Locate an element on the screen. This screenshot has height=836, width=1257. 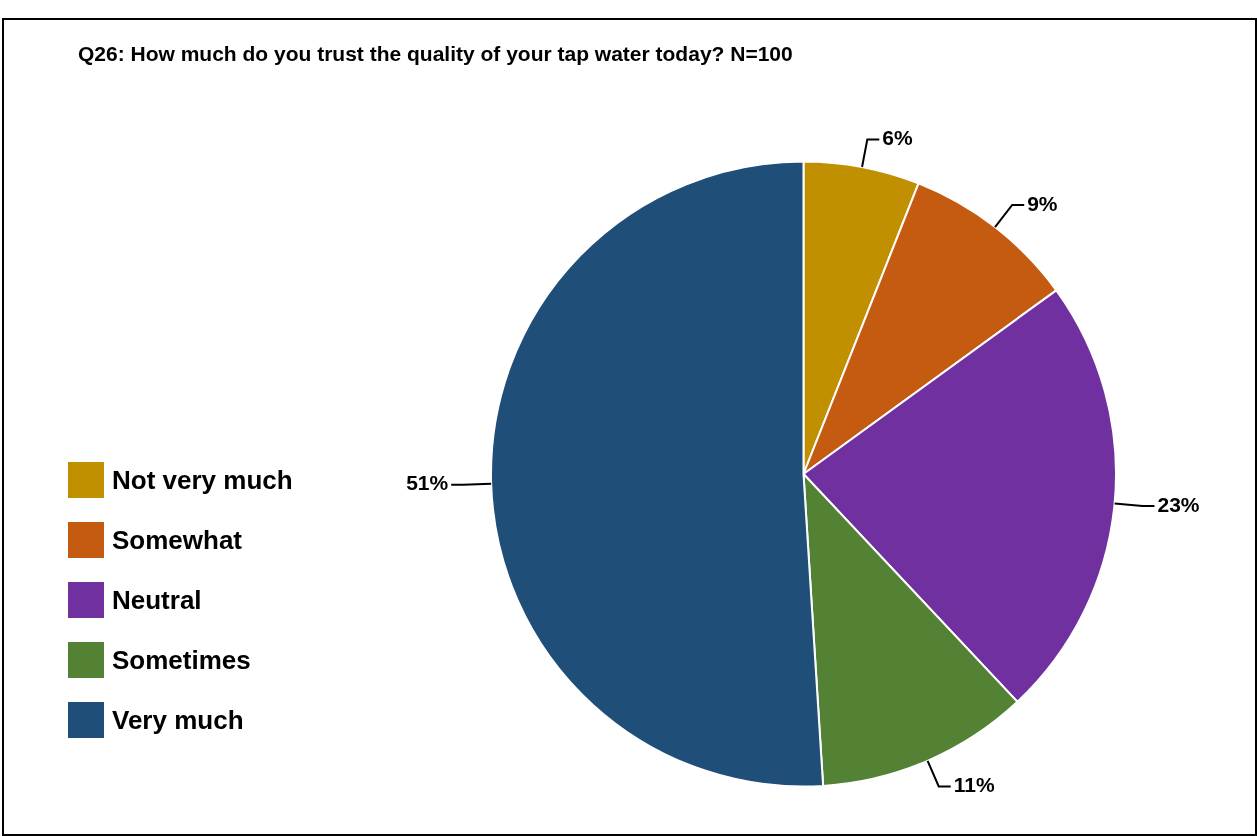
chart-title: Q26: How much do you trust the quality of your tap water today? N=100 is located at coordinates (435, 54).